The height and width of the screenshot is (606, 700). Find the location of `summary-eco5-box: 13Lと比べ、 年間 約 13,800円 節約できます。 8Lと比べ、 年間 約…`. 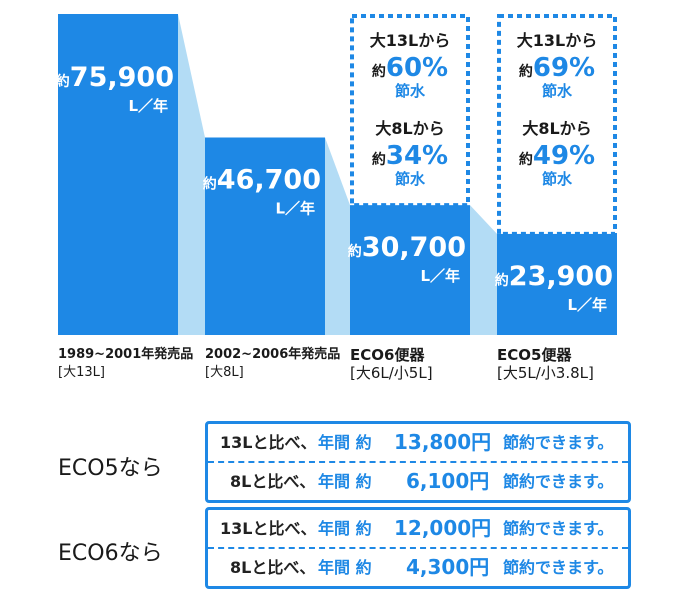

summary-eco5-box: 13Lと比べ、 年間 約 13,800円 節約できます。 8Lと比べ、 年間 約… is located at coordinates (418, 462).